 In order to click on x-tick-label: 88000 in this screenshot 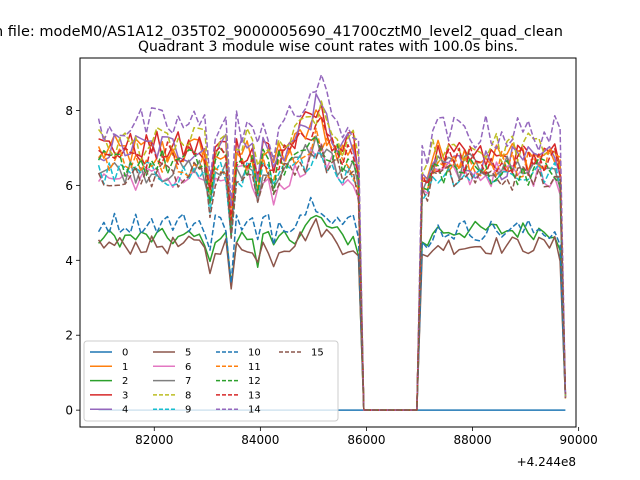, I will do `click(472, 440)`.